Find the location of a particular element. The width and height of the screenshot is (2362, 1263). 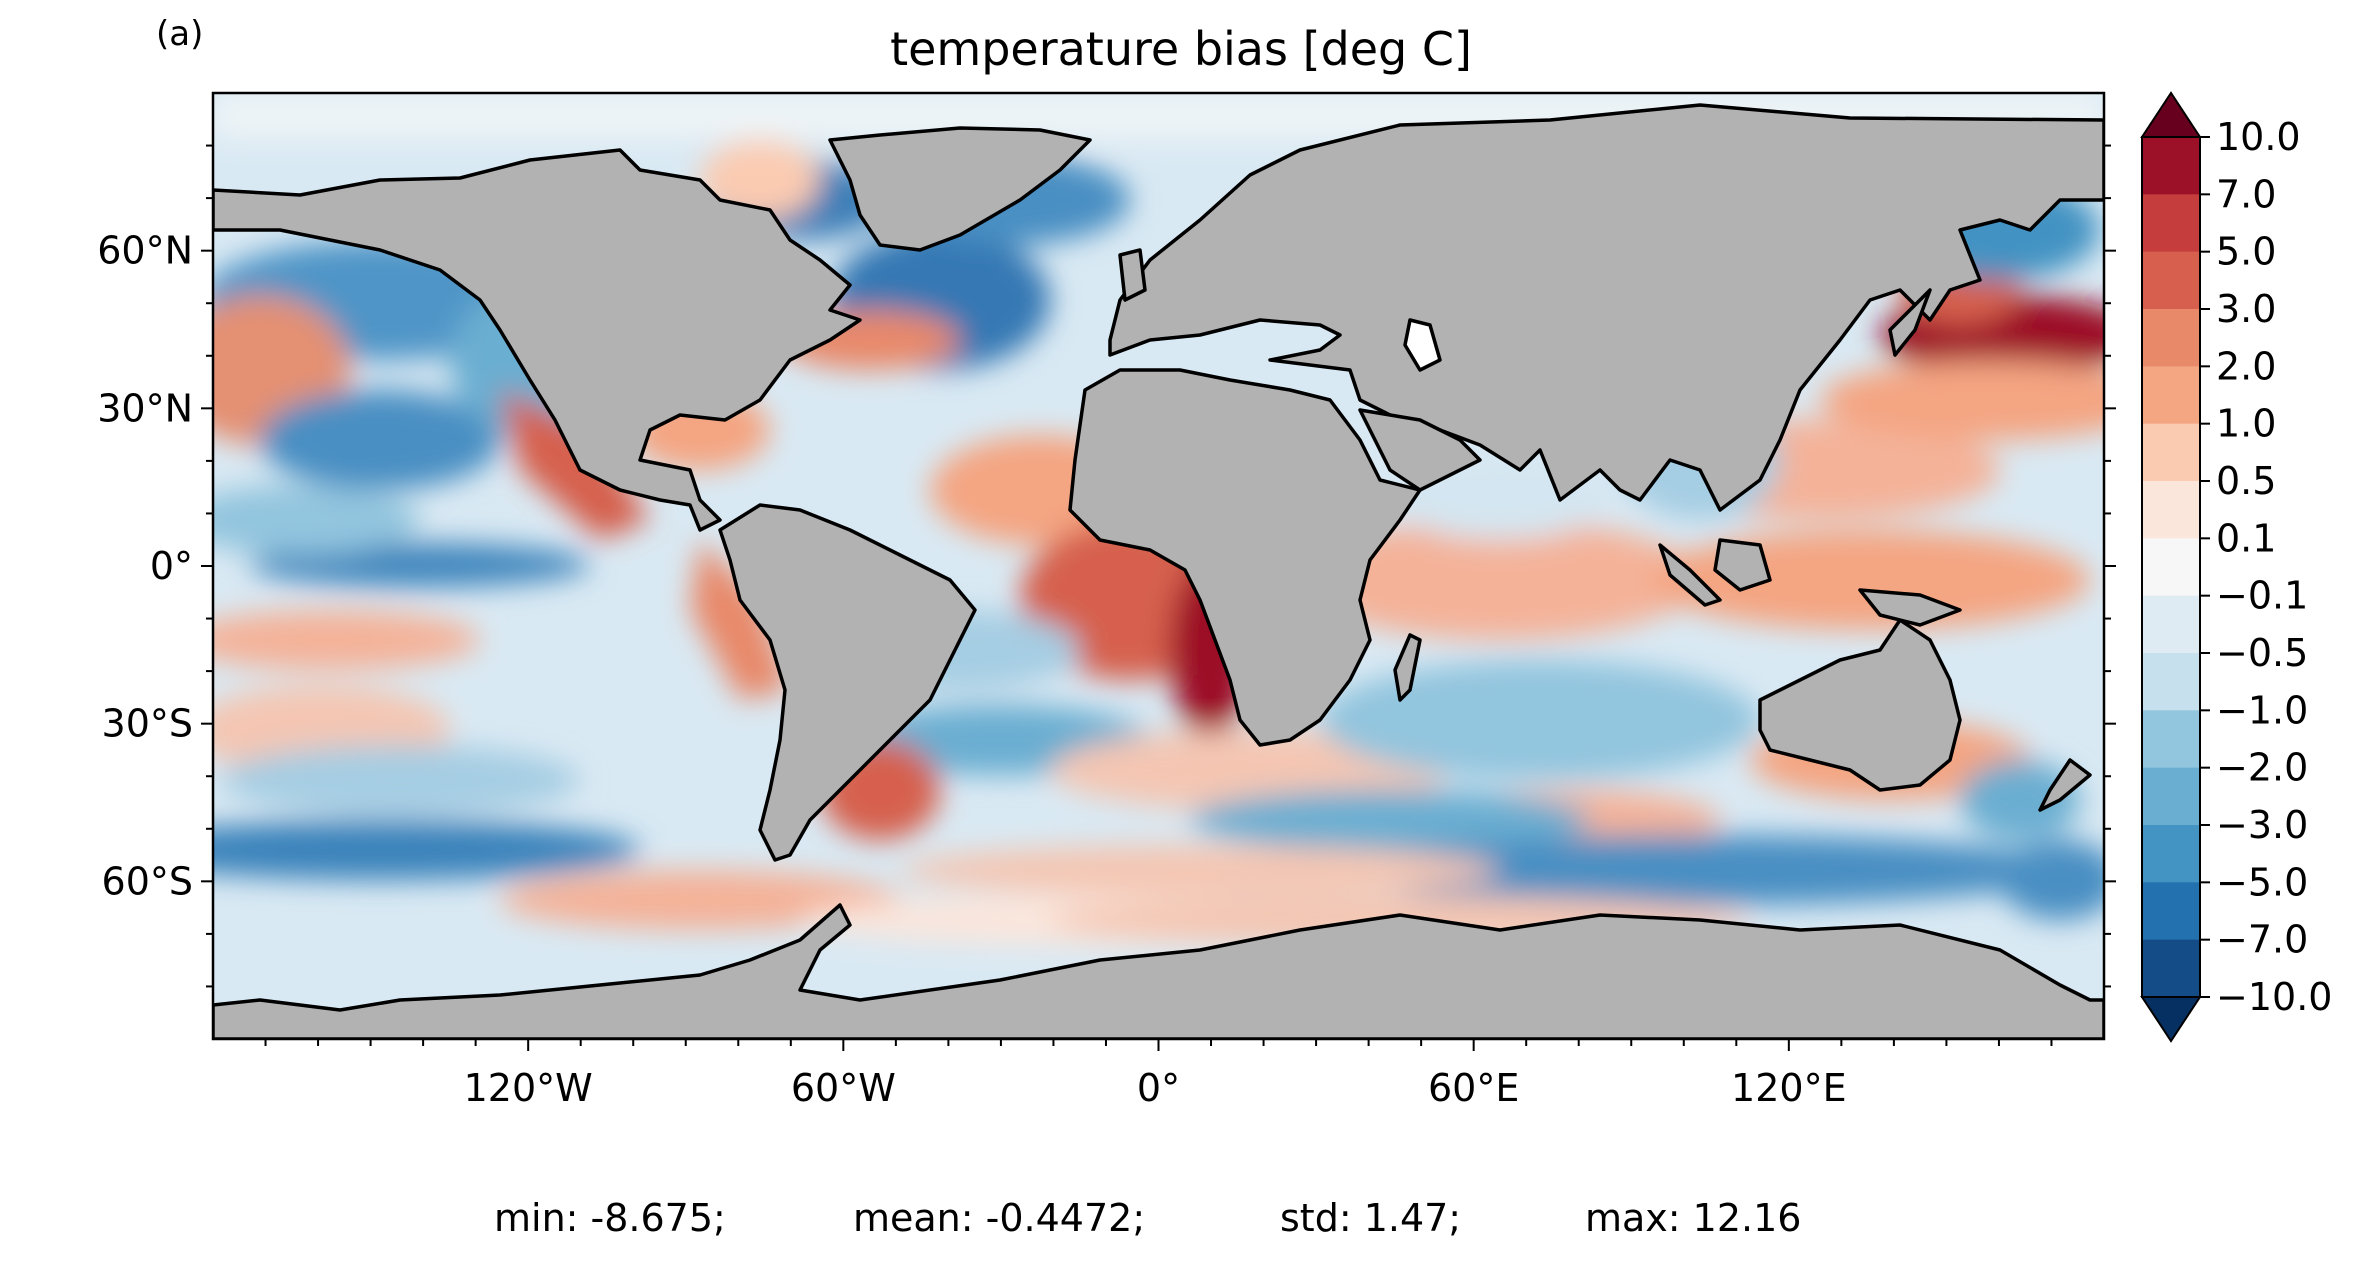

map-title: temperature bias [deg C] is located at coordinates (1181, 49).